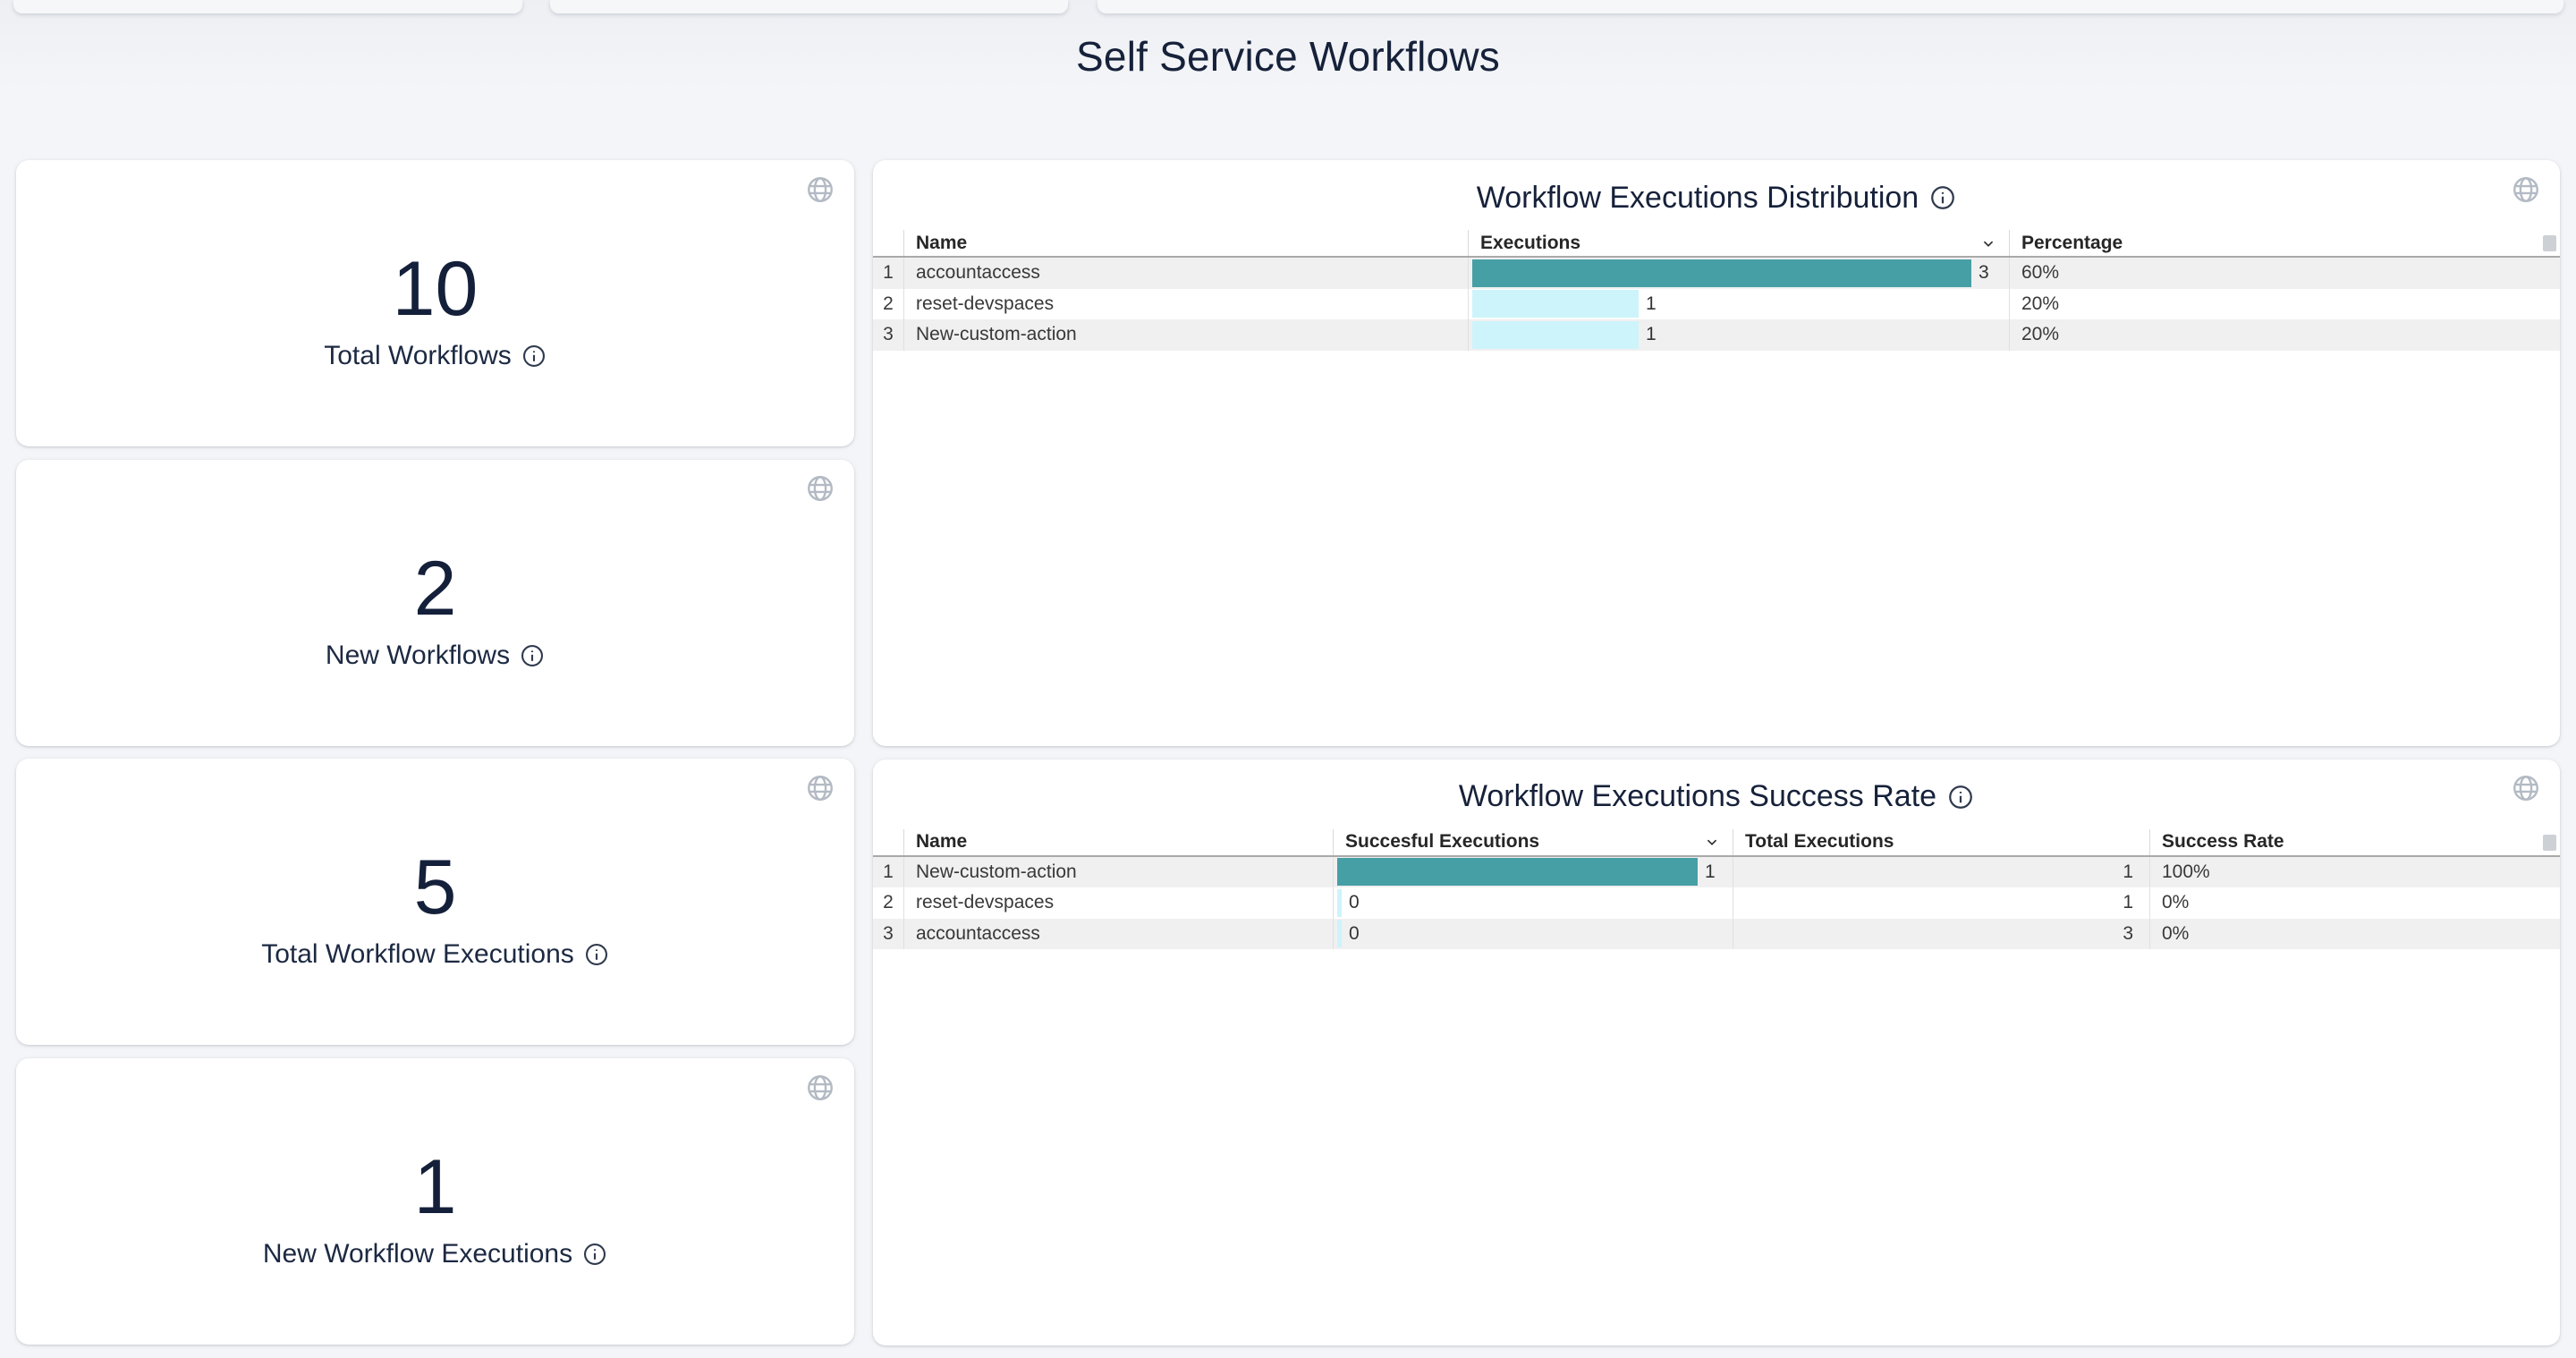 The image size is (2576, 1358). What do you see at coordinates (435, 589) in the screenshot?
I see `stat-value: 2` at bounding box center [435, 589].